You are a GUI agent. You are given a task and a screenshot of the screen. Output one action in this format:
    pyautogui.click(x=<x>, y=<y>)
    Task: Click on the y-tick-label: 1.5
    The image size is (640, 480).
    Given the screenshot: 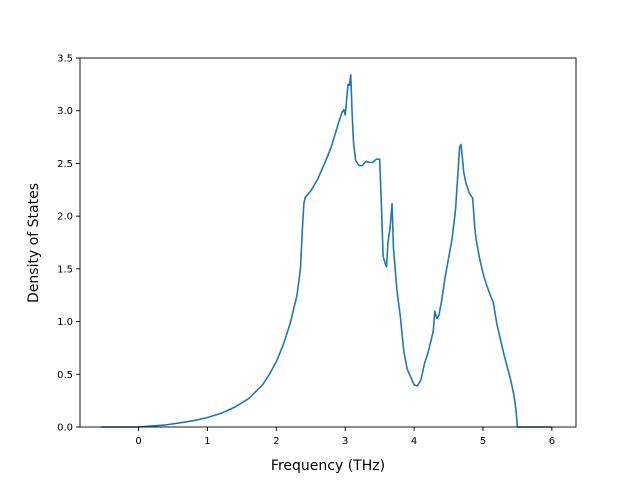 What is the action you would take?
    pyautogui.click(x=65, y=269)
    